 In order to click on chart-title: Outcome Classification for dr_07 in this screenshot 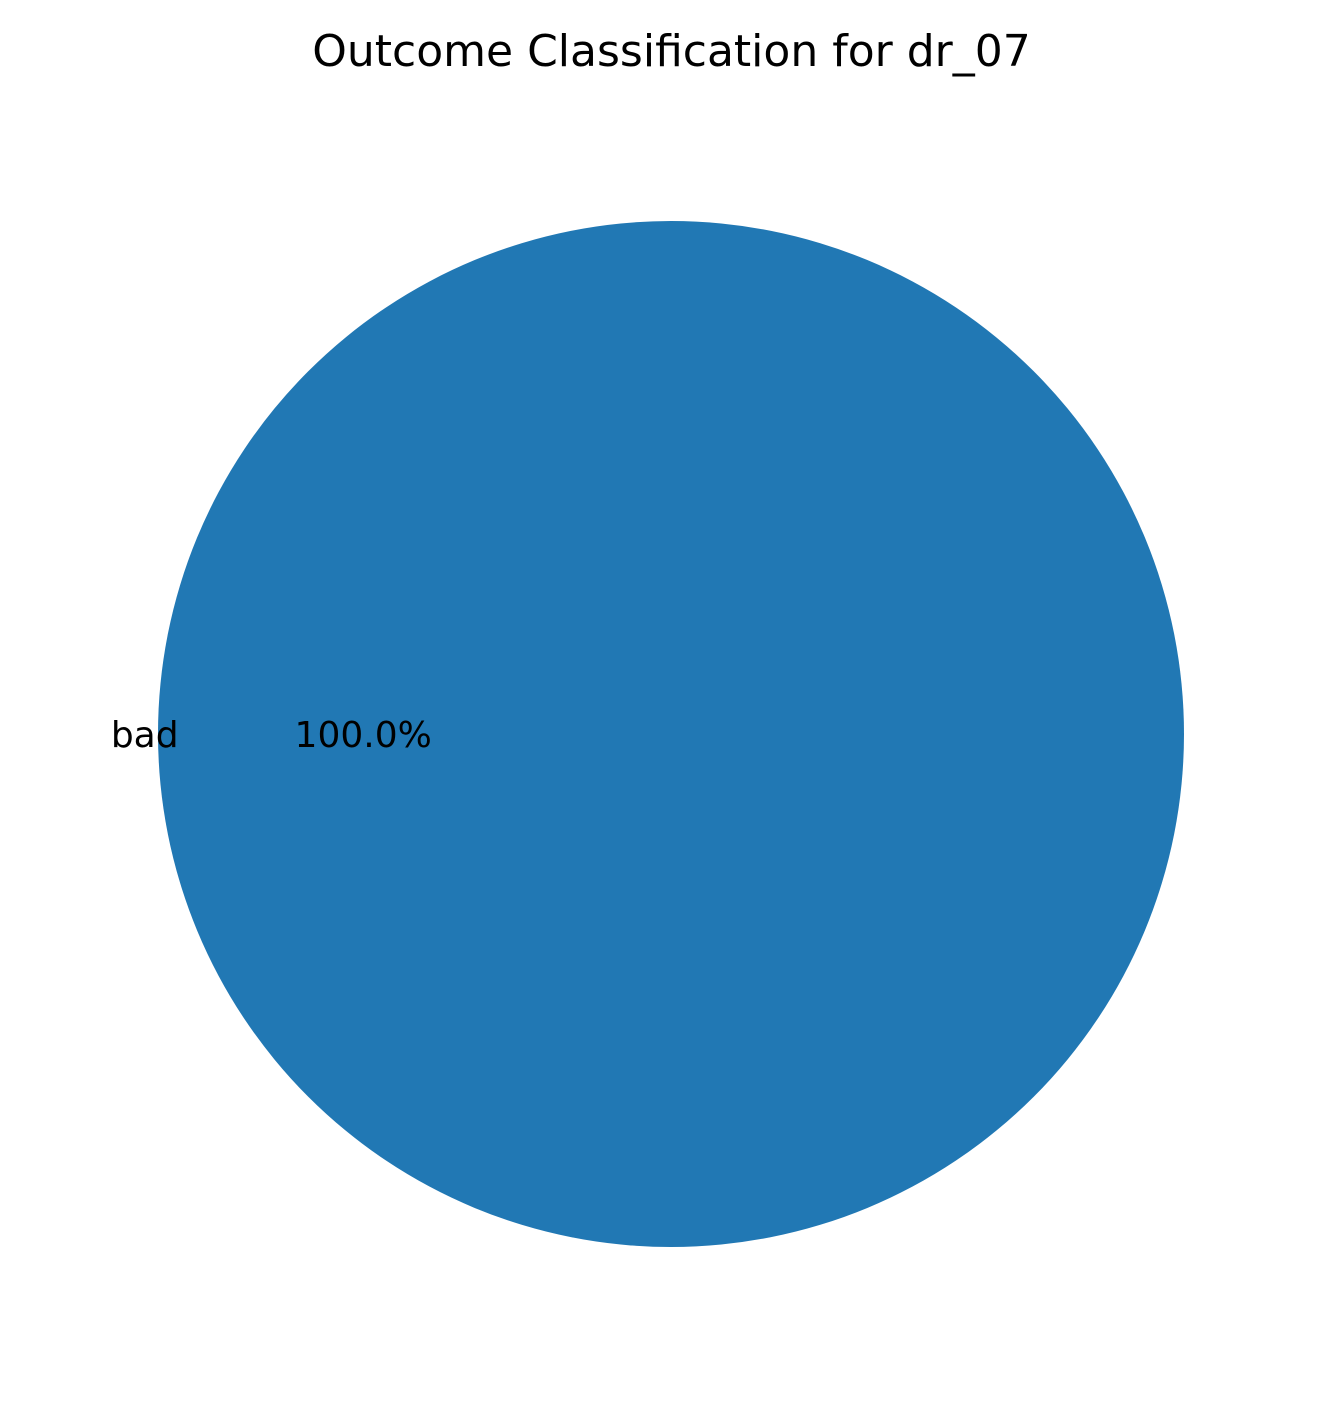, I will do `click(671, 51)`.